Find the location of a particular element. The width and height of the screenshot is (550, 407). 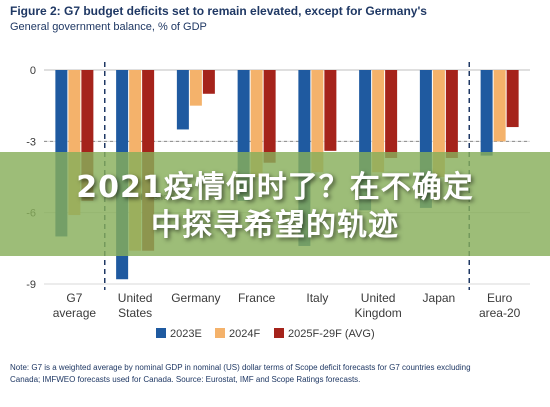

banner-headline-line-1: 2021疫情何时了？在不确定 is located at coordinates (275, 187).